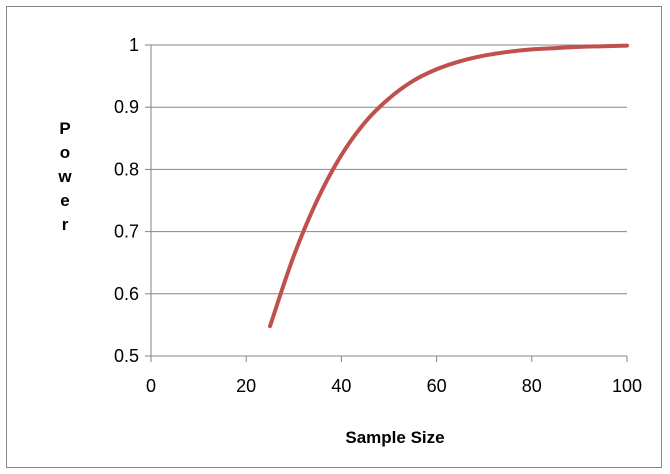  I want to click on y-tick-label-2: 0.7, so click(126, 232).